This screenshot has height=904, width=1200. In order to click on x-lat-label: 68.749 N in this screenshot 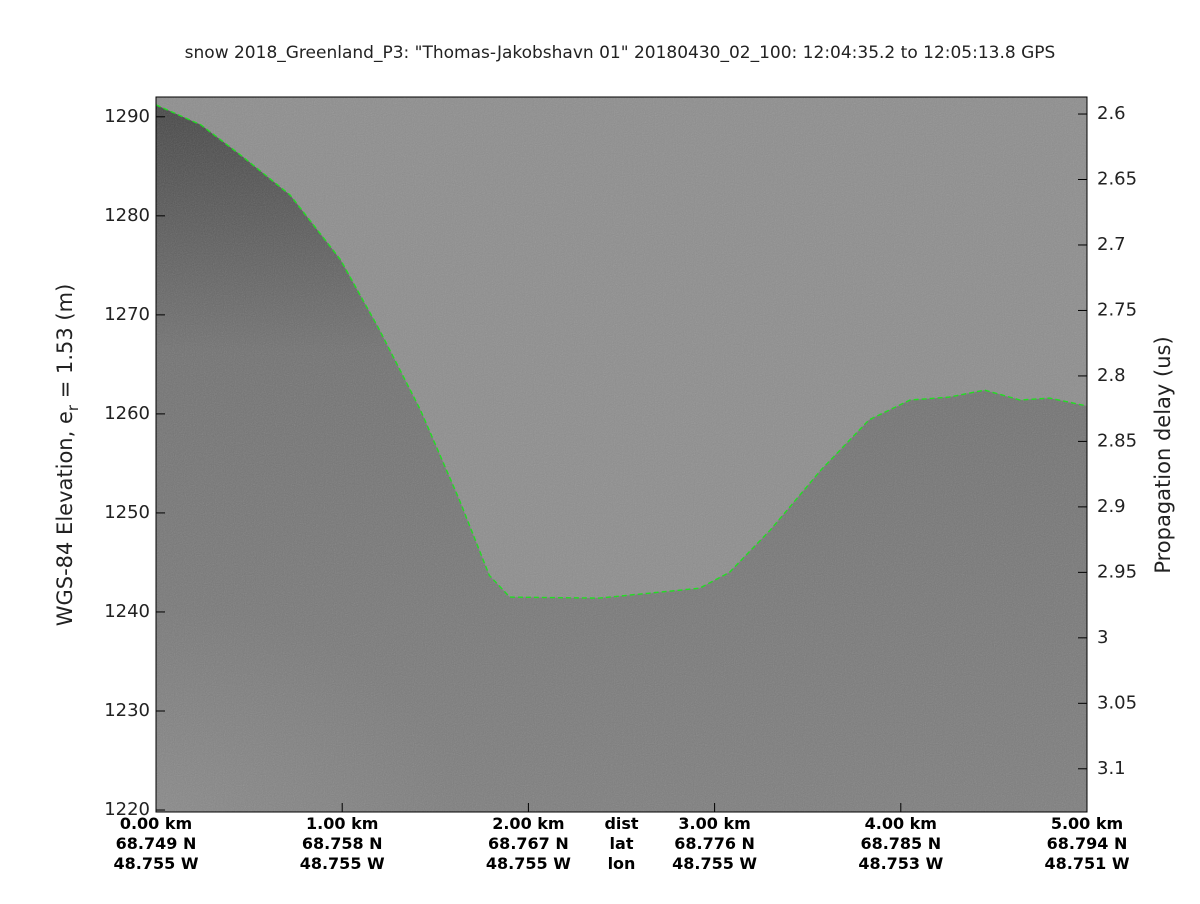, I will do `click(156, 843)`.